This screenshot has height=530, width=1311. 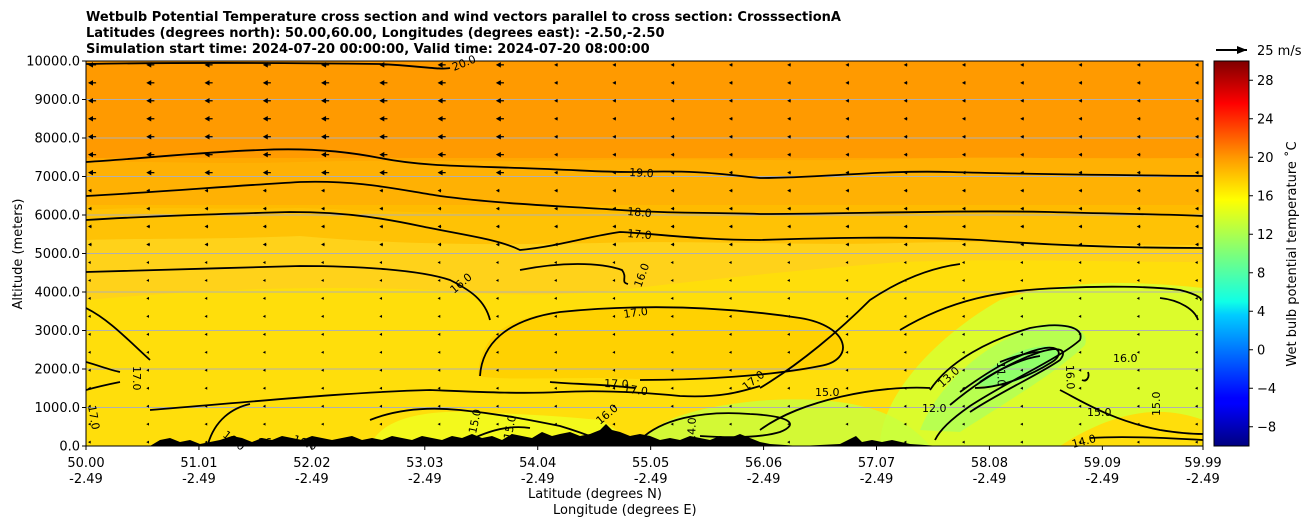 What do you see at coordinates (537, 463) in the screenshot?
I see `x-tick-lat-label: 54.04` at bounding box center [537, 463].